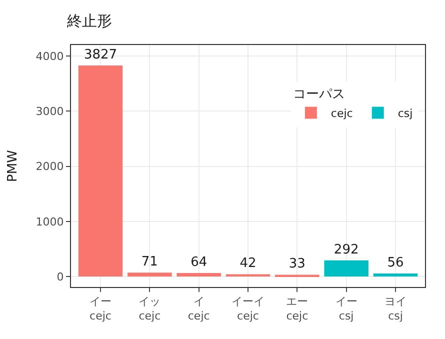 The image size is (445, 339). Describe the element at coordinates (149, 262) in the screenshot. I see `data-label: 71` at that location.